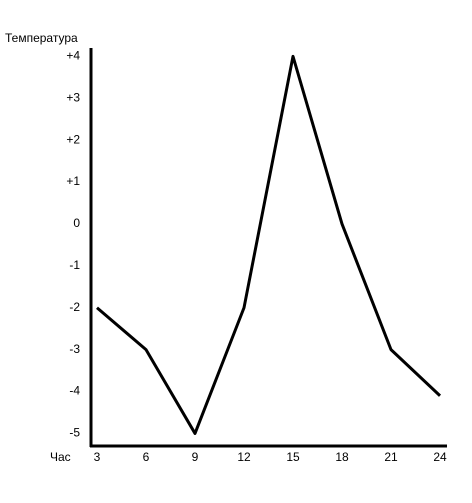 This screenshot has height=503, width=472. I want to click on y-tick-label: -1, so click(74, 265).